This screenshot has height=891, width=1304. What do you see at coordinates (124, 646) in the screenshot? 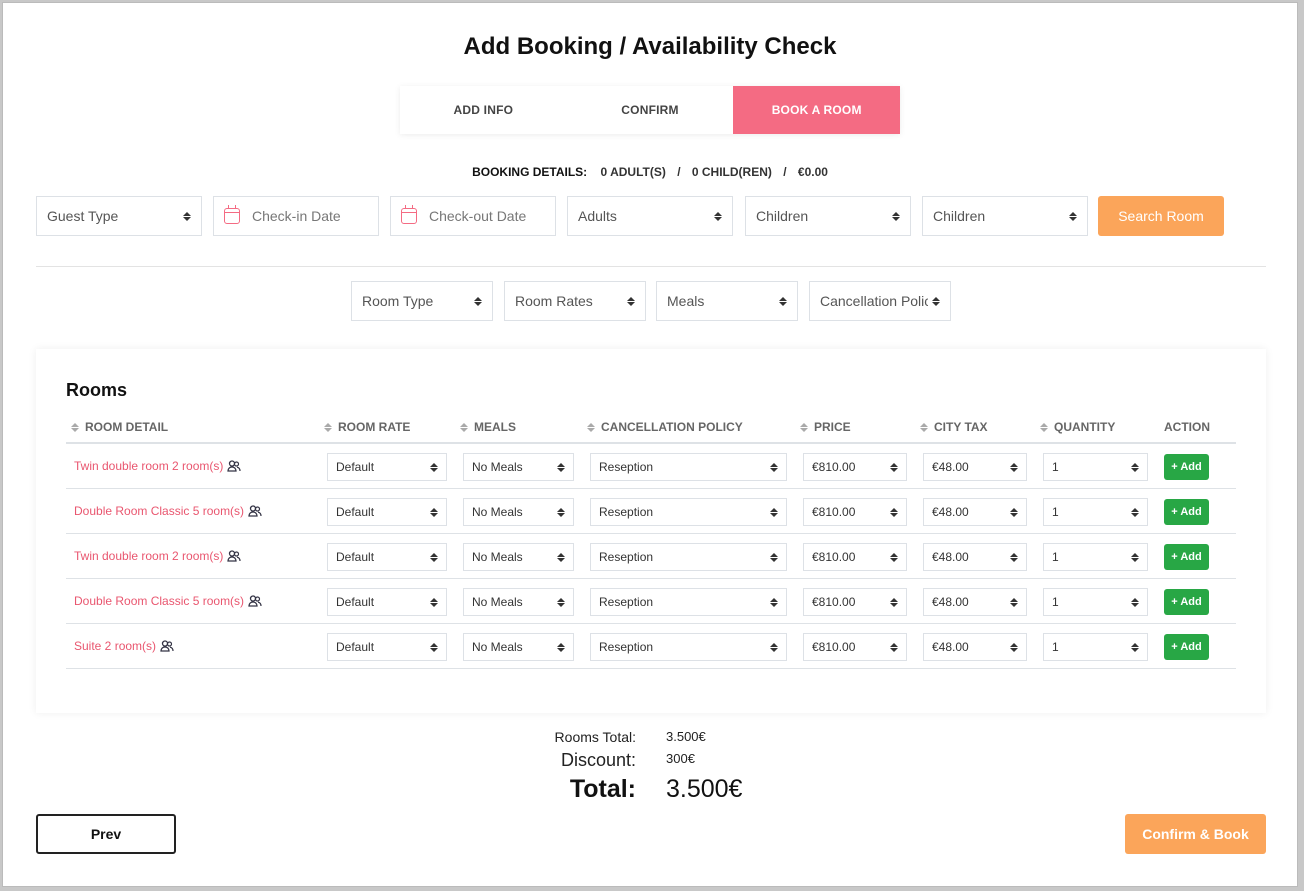
I see `room-detail-link: Suite 2 room(s)` at bounding box center [124, 646].